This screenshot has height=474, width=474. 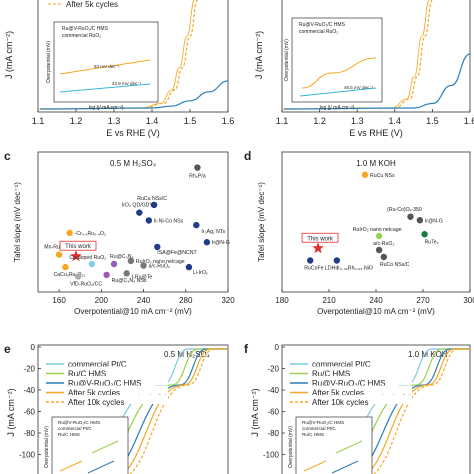 What do you see at coordinates (319, 428) in the screenshot?
I see `panel-f-inset-legend-label: commercial Pt/C` at bounding box center [319, 428].